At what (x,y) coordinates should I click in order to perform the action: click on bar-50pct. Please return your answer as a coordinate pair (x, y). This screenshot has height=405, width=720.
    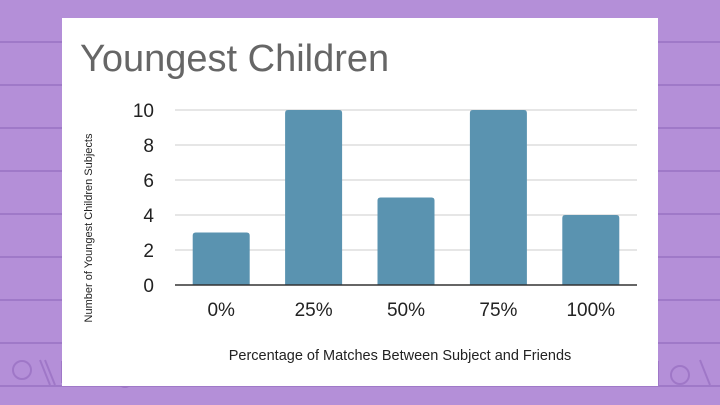
    Looking at the image, I should click on (406, 241).